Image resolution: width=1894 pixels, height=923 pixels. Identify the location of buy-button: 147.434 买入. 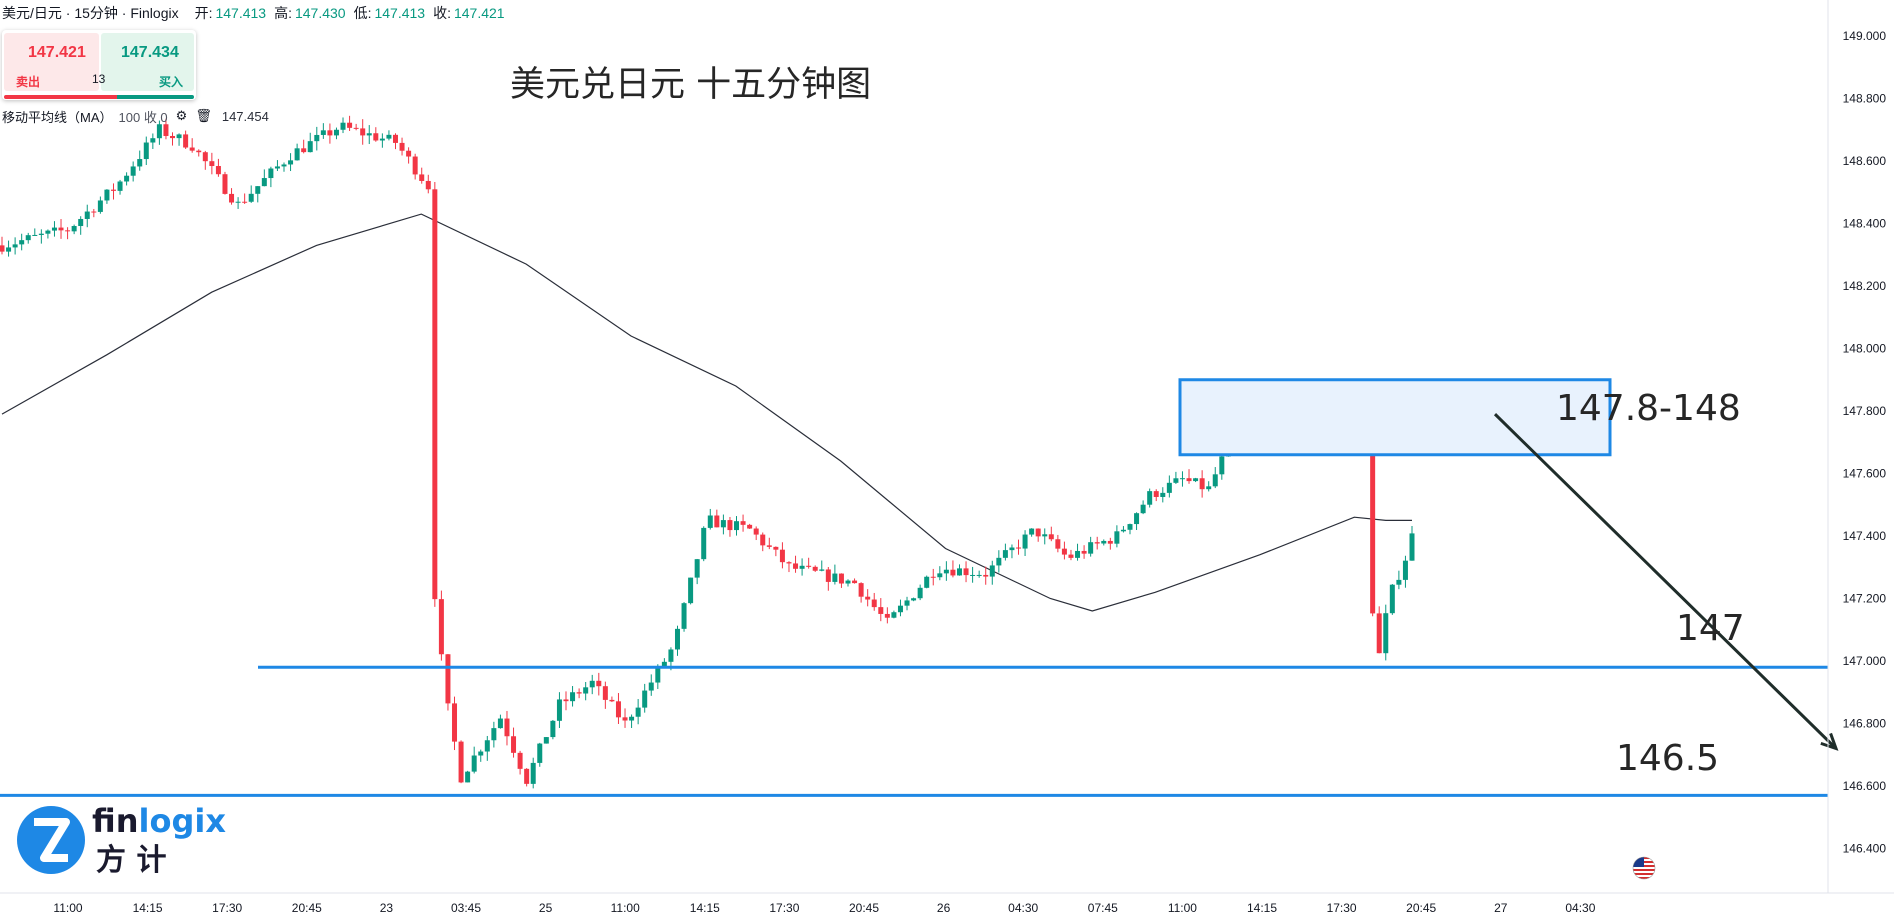
(147, 62).